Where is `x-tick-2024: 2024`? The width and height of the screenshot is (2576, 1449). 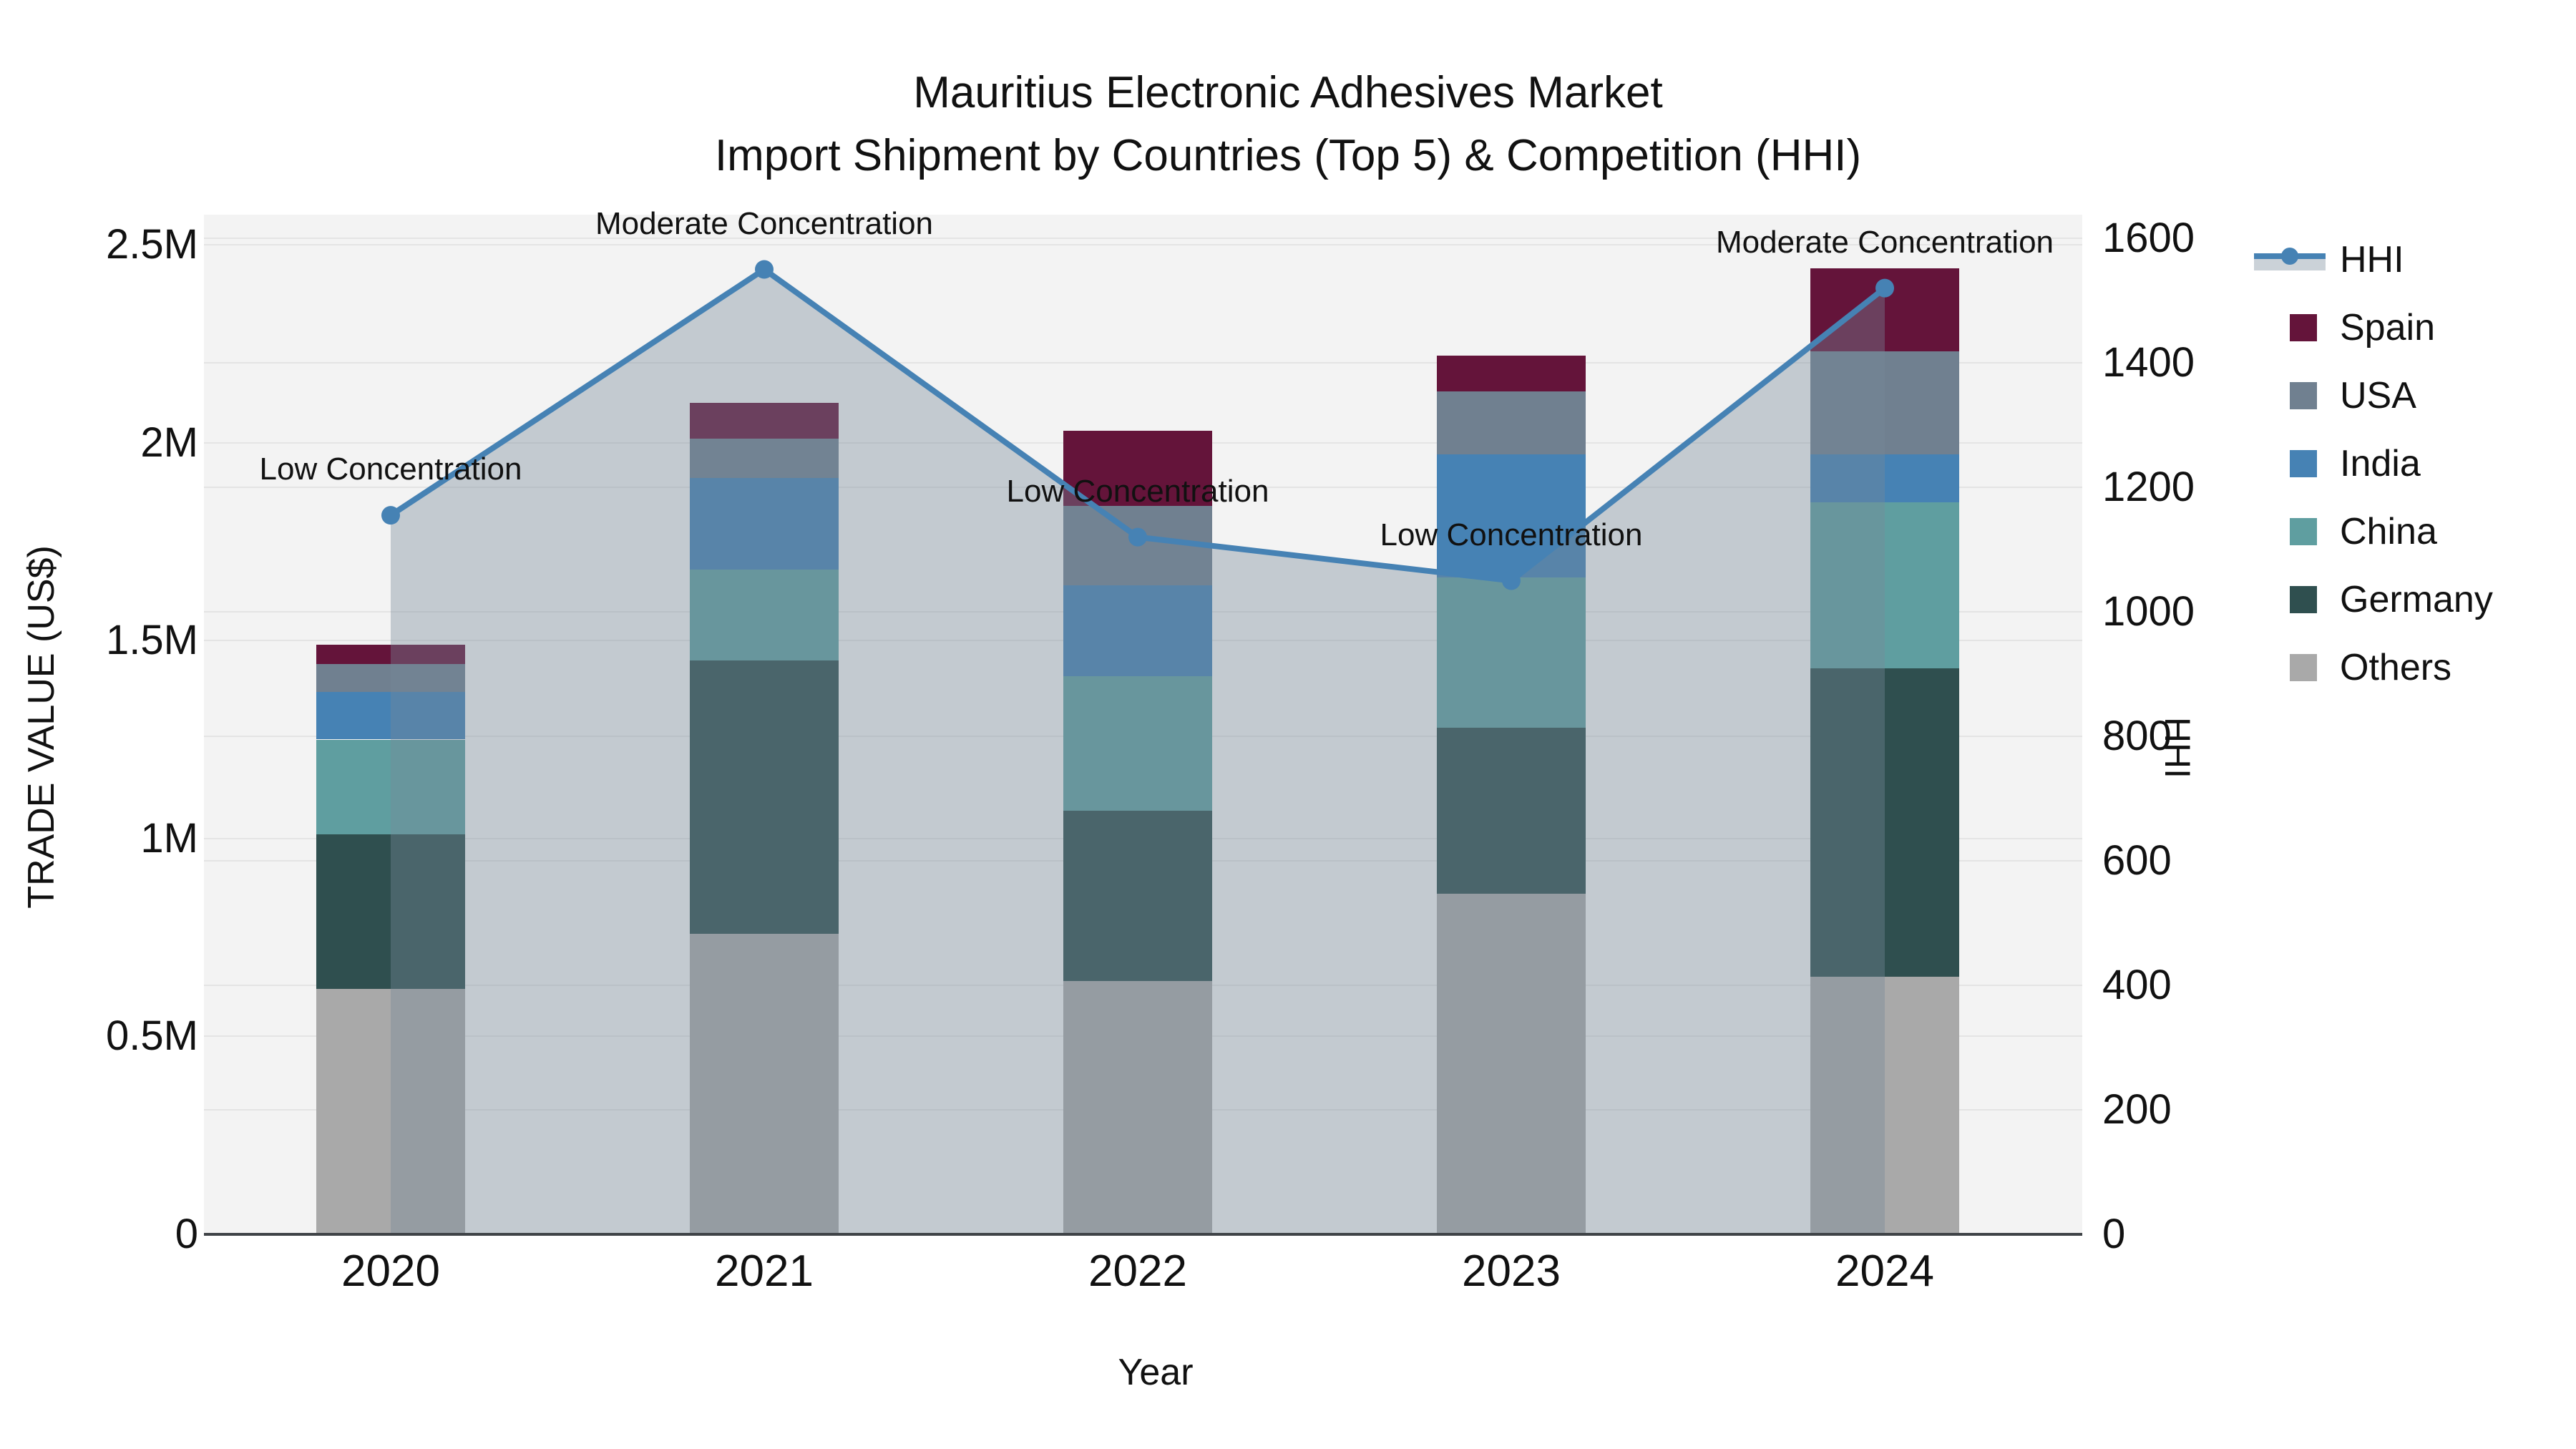
x-tick-2024: 2024 is located at coordinates (1884, 1271).